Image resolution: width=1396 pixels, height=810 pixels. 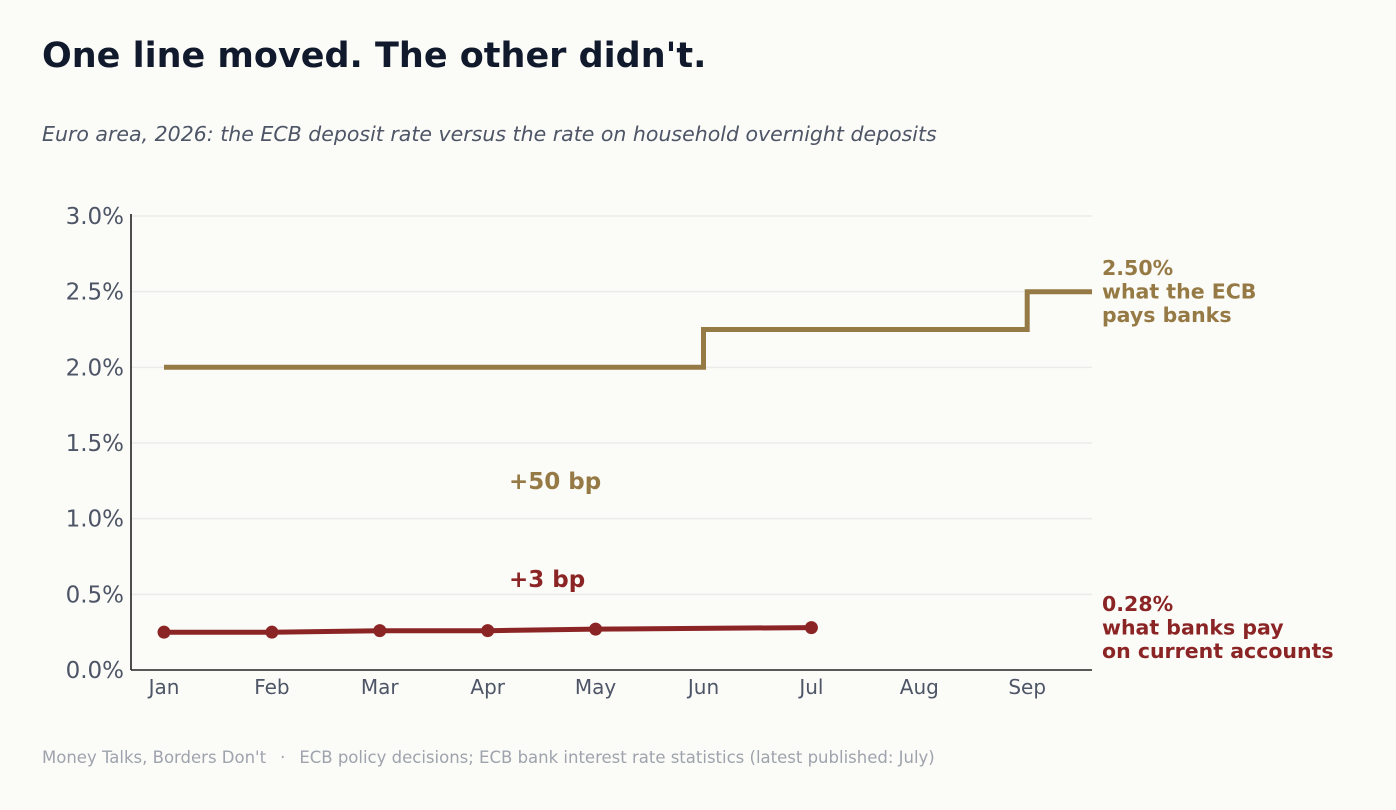 I want to click on y-tick-label: 2.5%, so click(x=95, y=293).